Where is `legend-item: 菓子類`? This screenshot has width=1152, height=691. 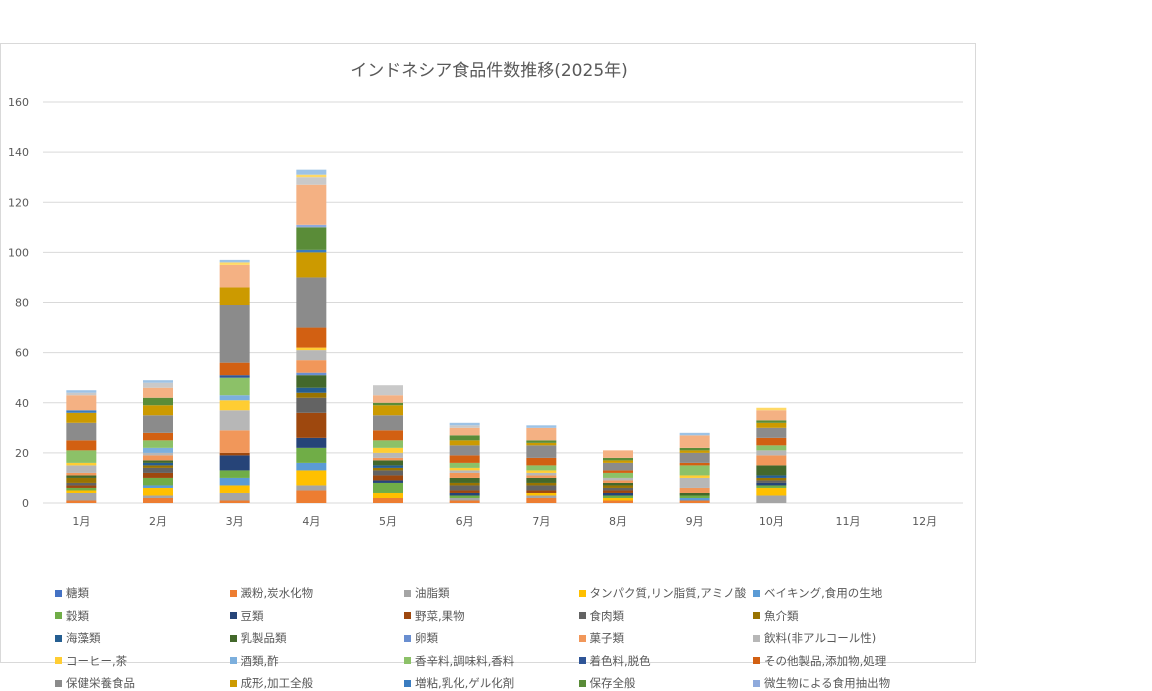 legend-item: 菓子類 is located at coordinates (601, 638).